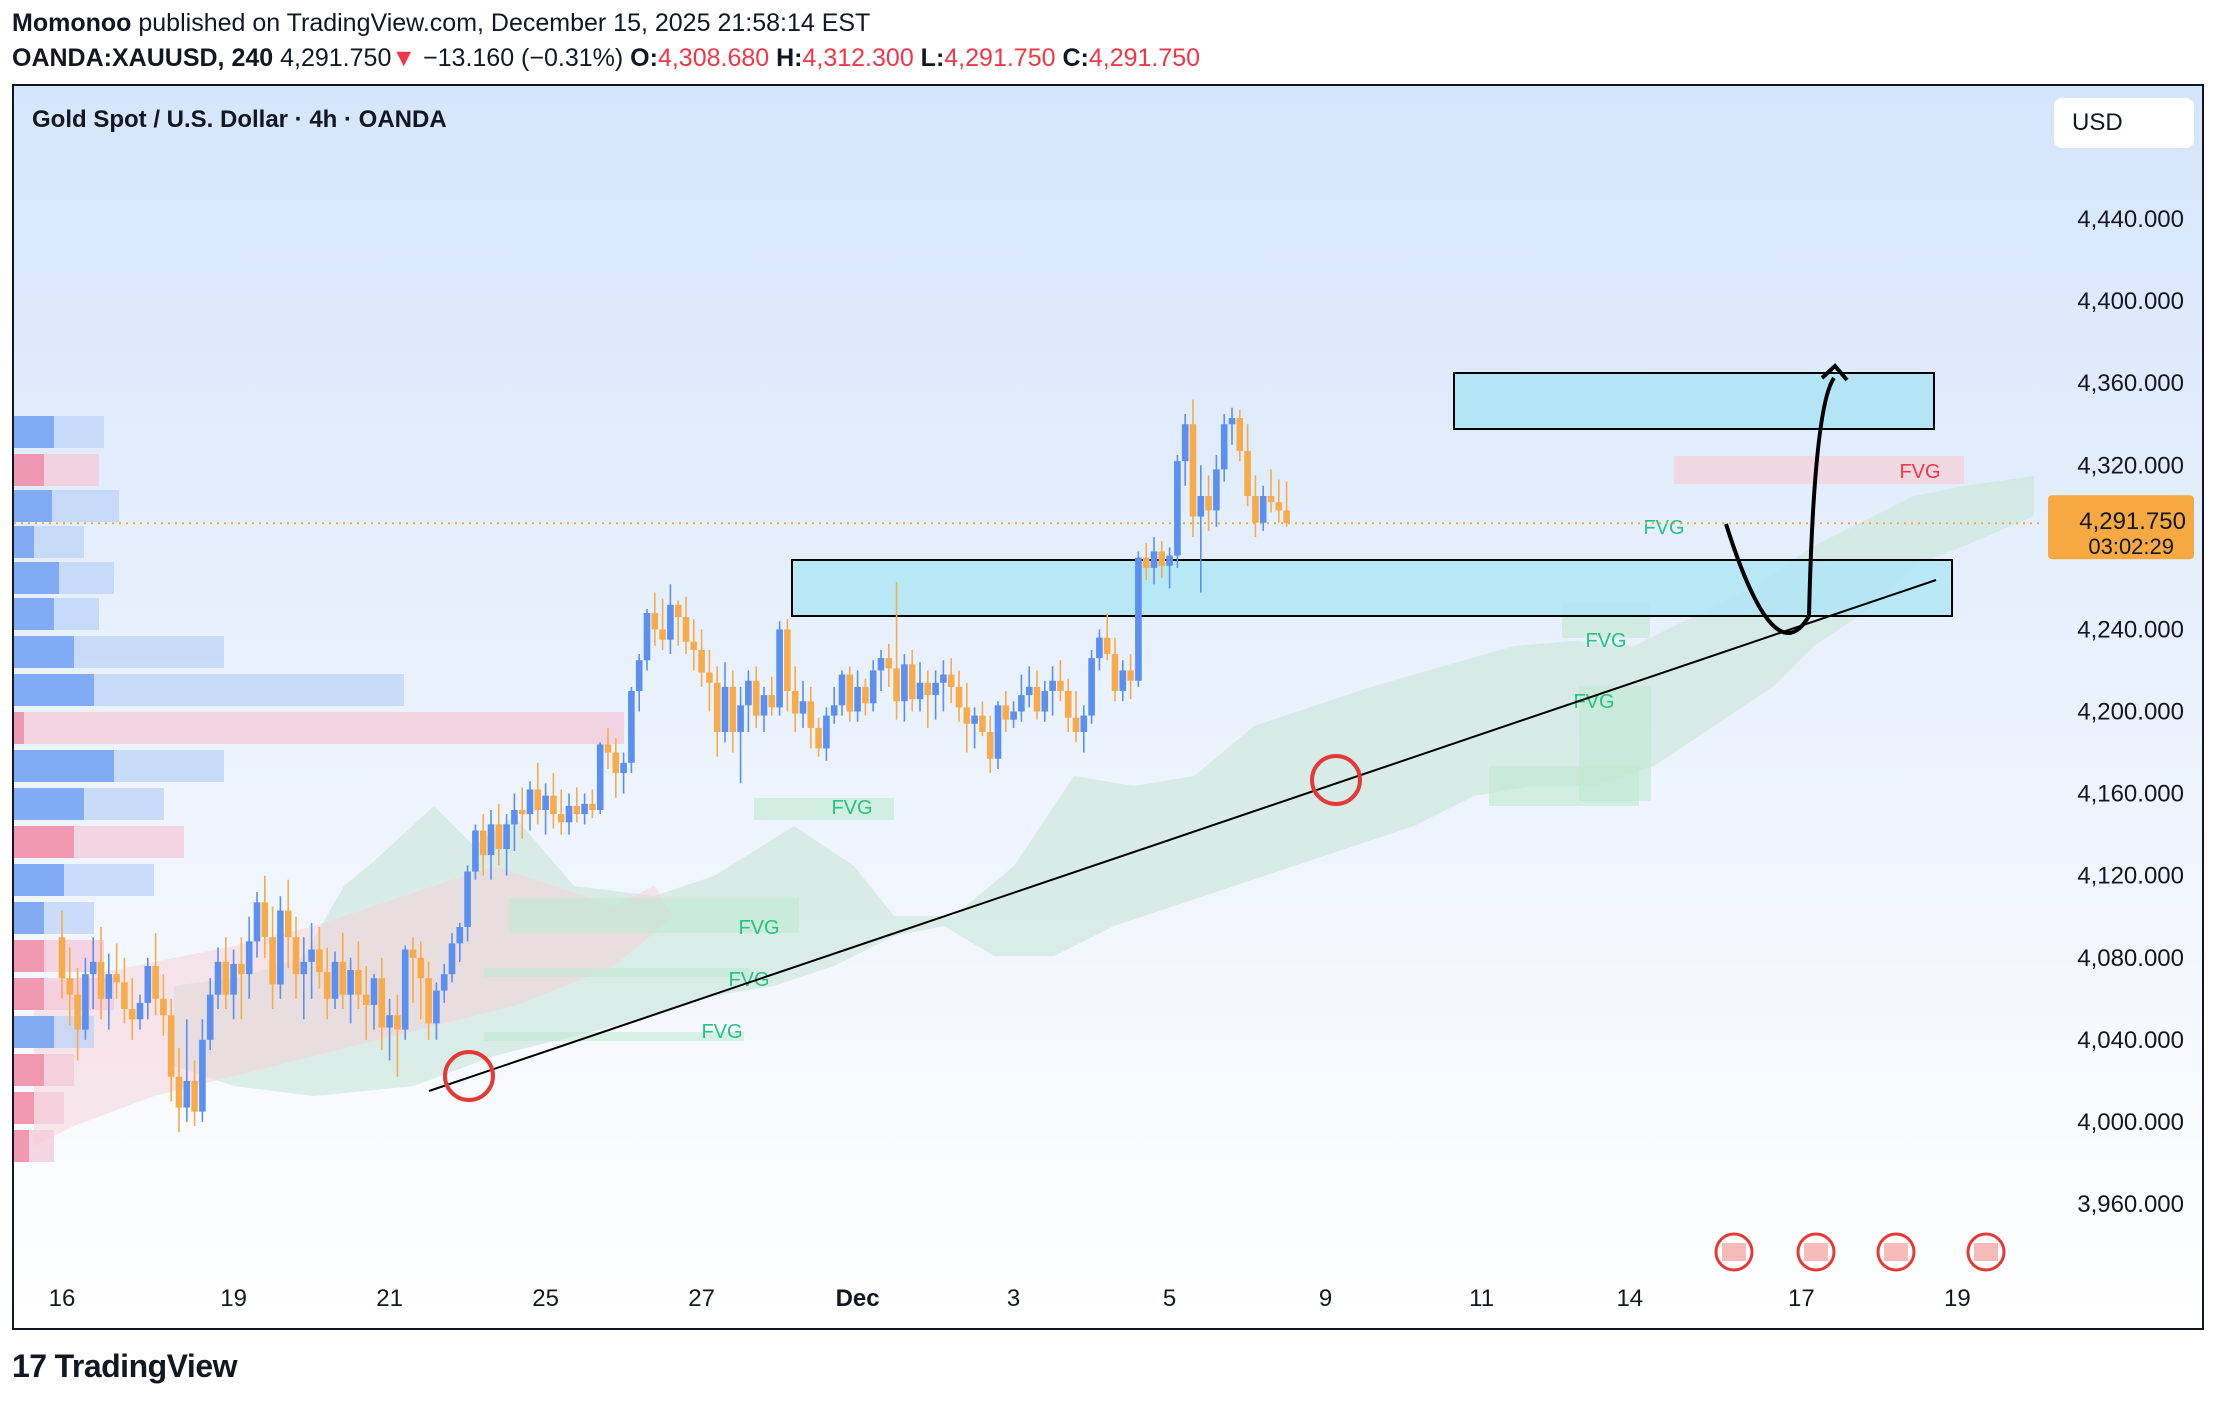 Image resolution: width=2218 pixels, height=1404 pixels. What do you see at coordinates (2132, 521) in the screenshot?
I see `current-price-value: 4,291.750` at bounding box center [2132, 521].